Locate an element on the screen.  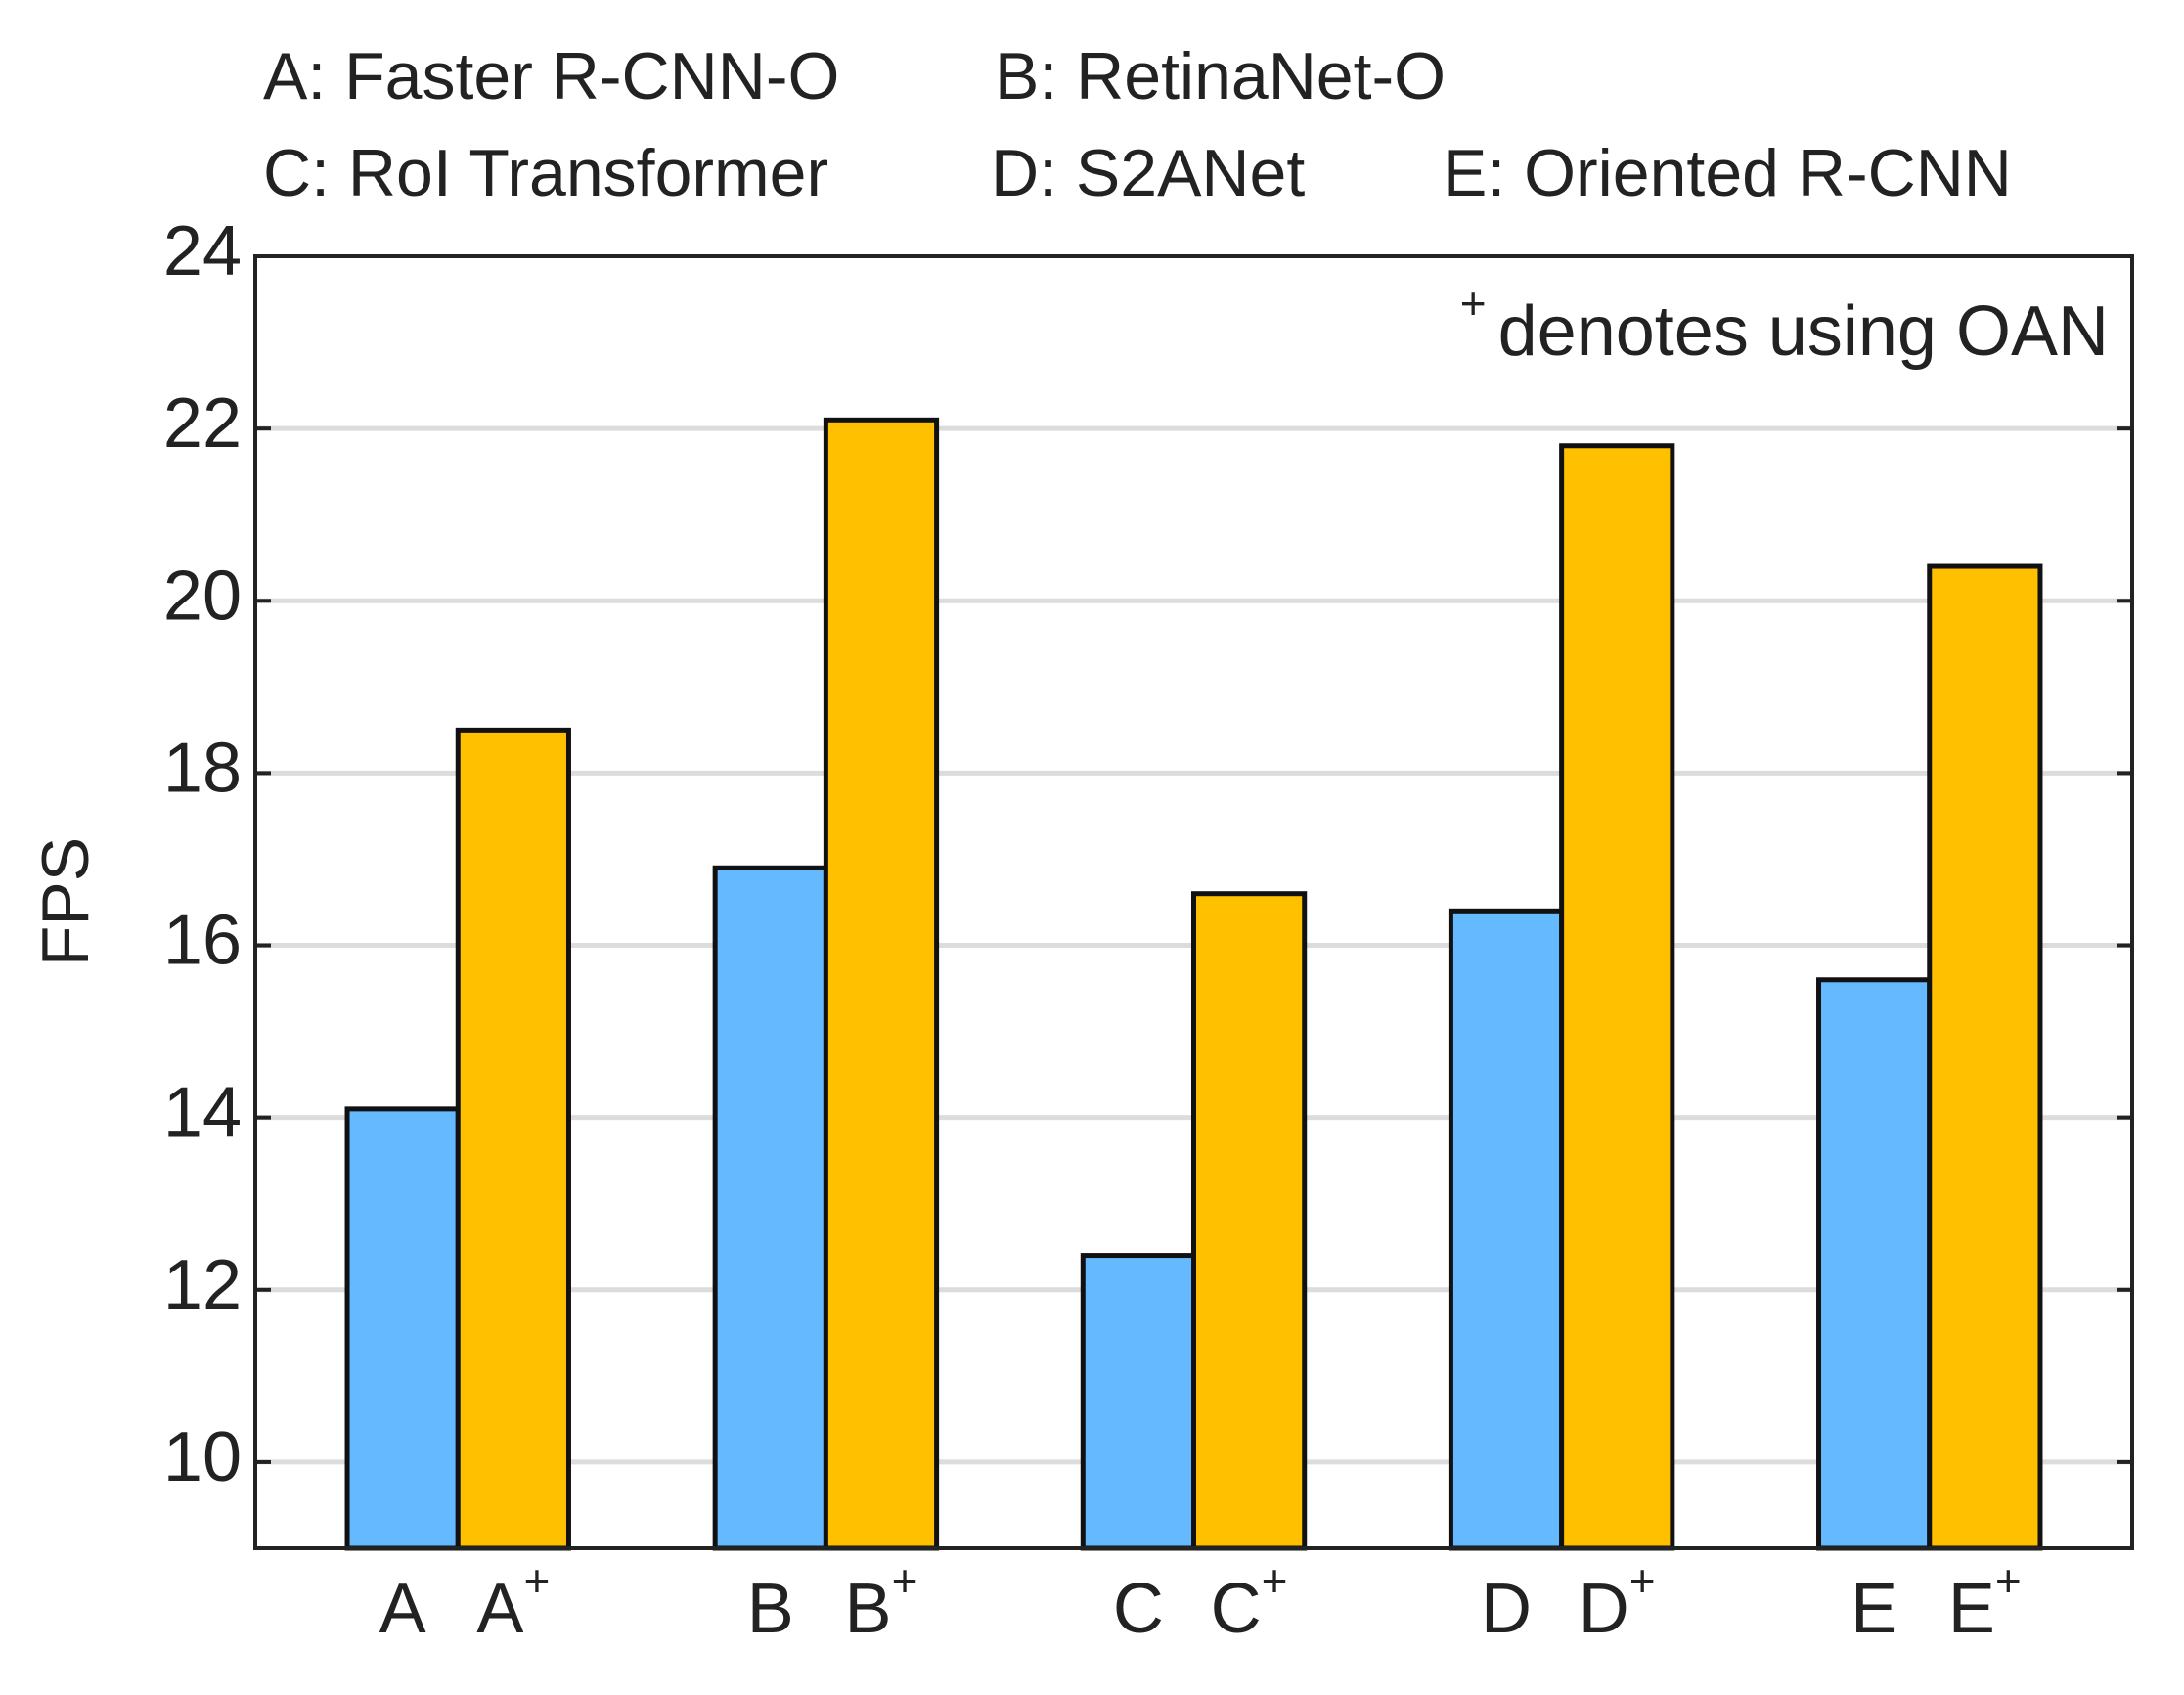
x-tick-label: A+ is located at coordinates (513, 1601).